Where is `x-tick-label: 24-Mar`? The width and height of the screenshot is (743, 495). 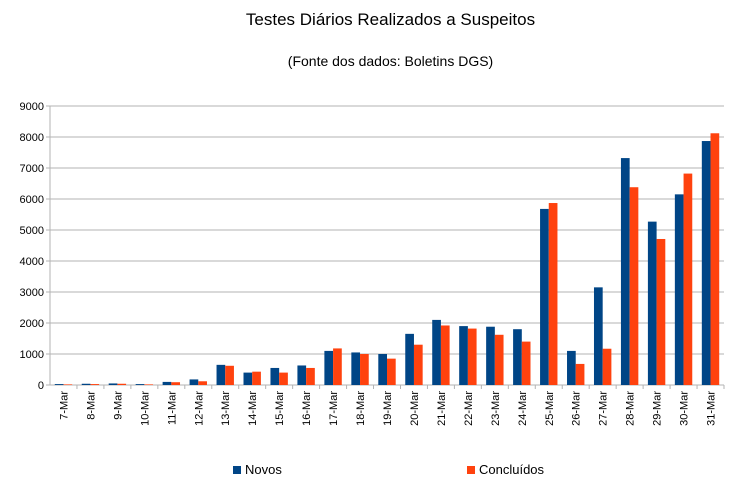 x-tick-label: 24-Mar is located at coordinates (523, 408).